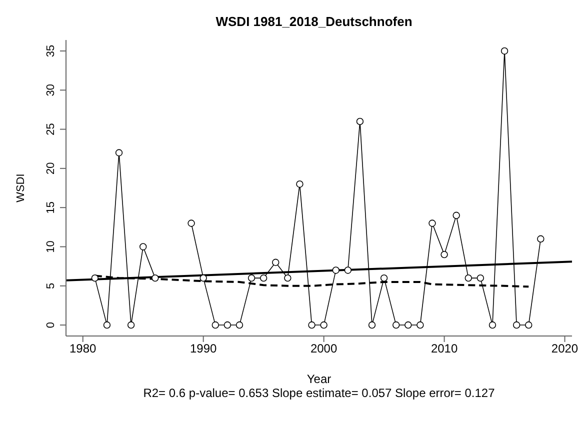  Describe the element at coordinates (204, 349) in the screenshot. I see `x-tick-label: 1990` at that location.